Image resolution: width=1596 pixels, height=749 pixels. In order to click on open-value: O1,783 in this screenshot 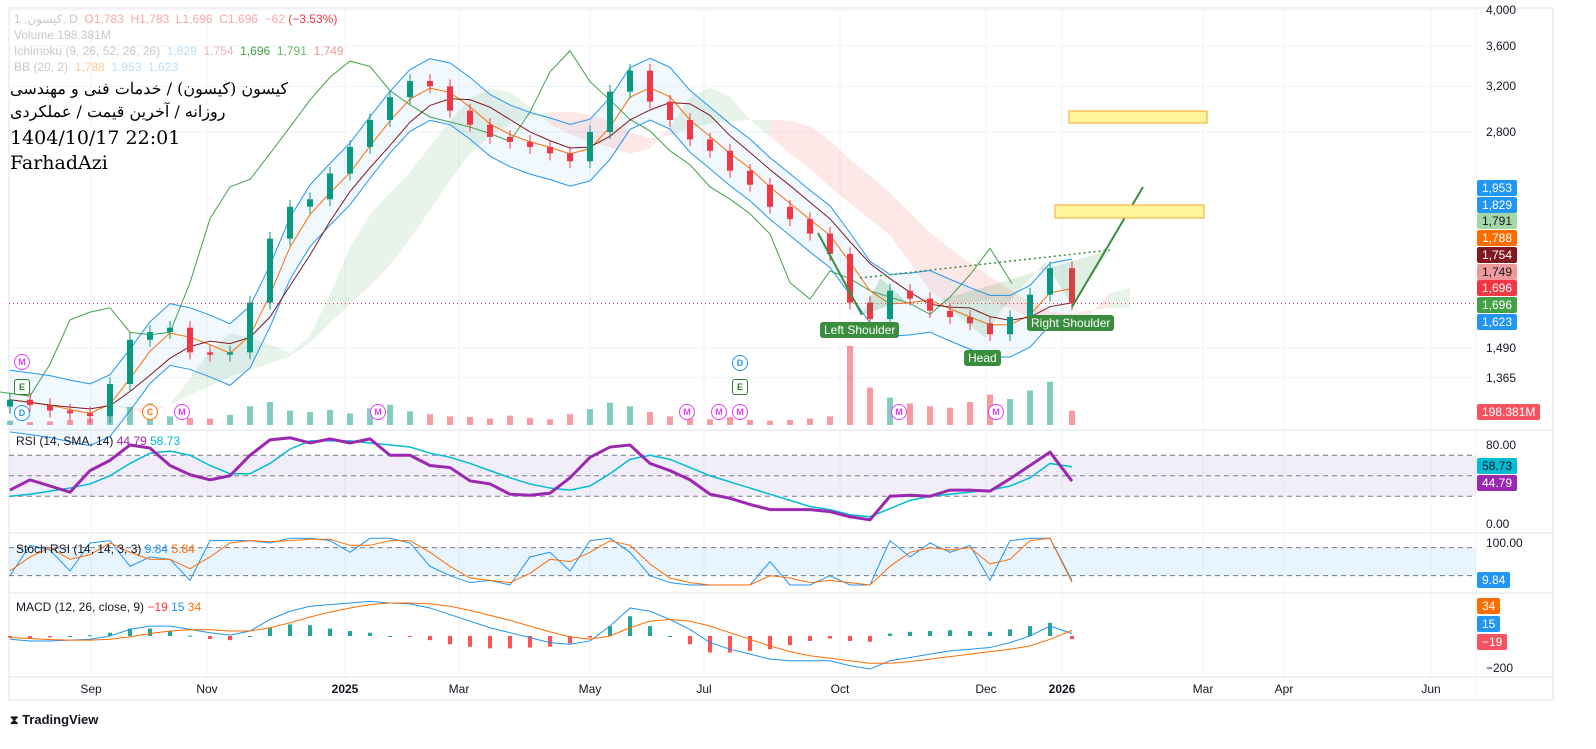, I will do `click(104, 19)`.